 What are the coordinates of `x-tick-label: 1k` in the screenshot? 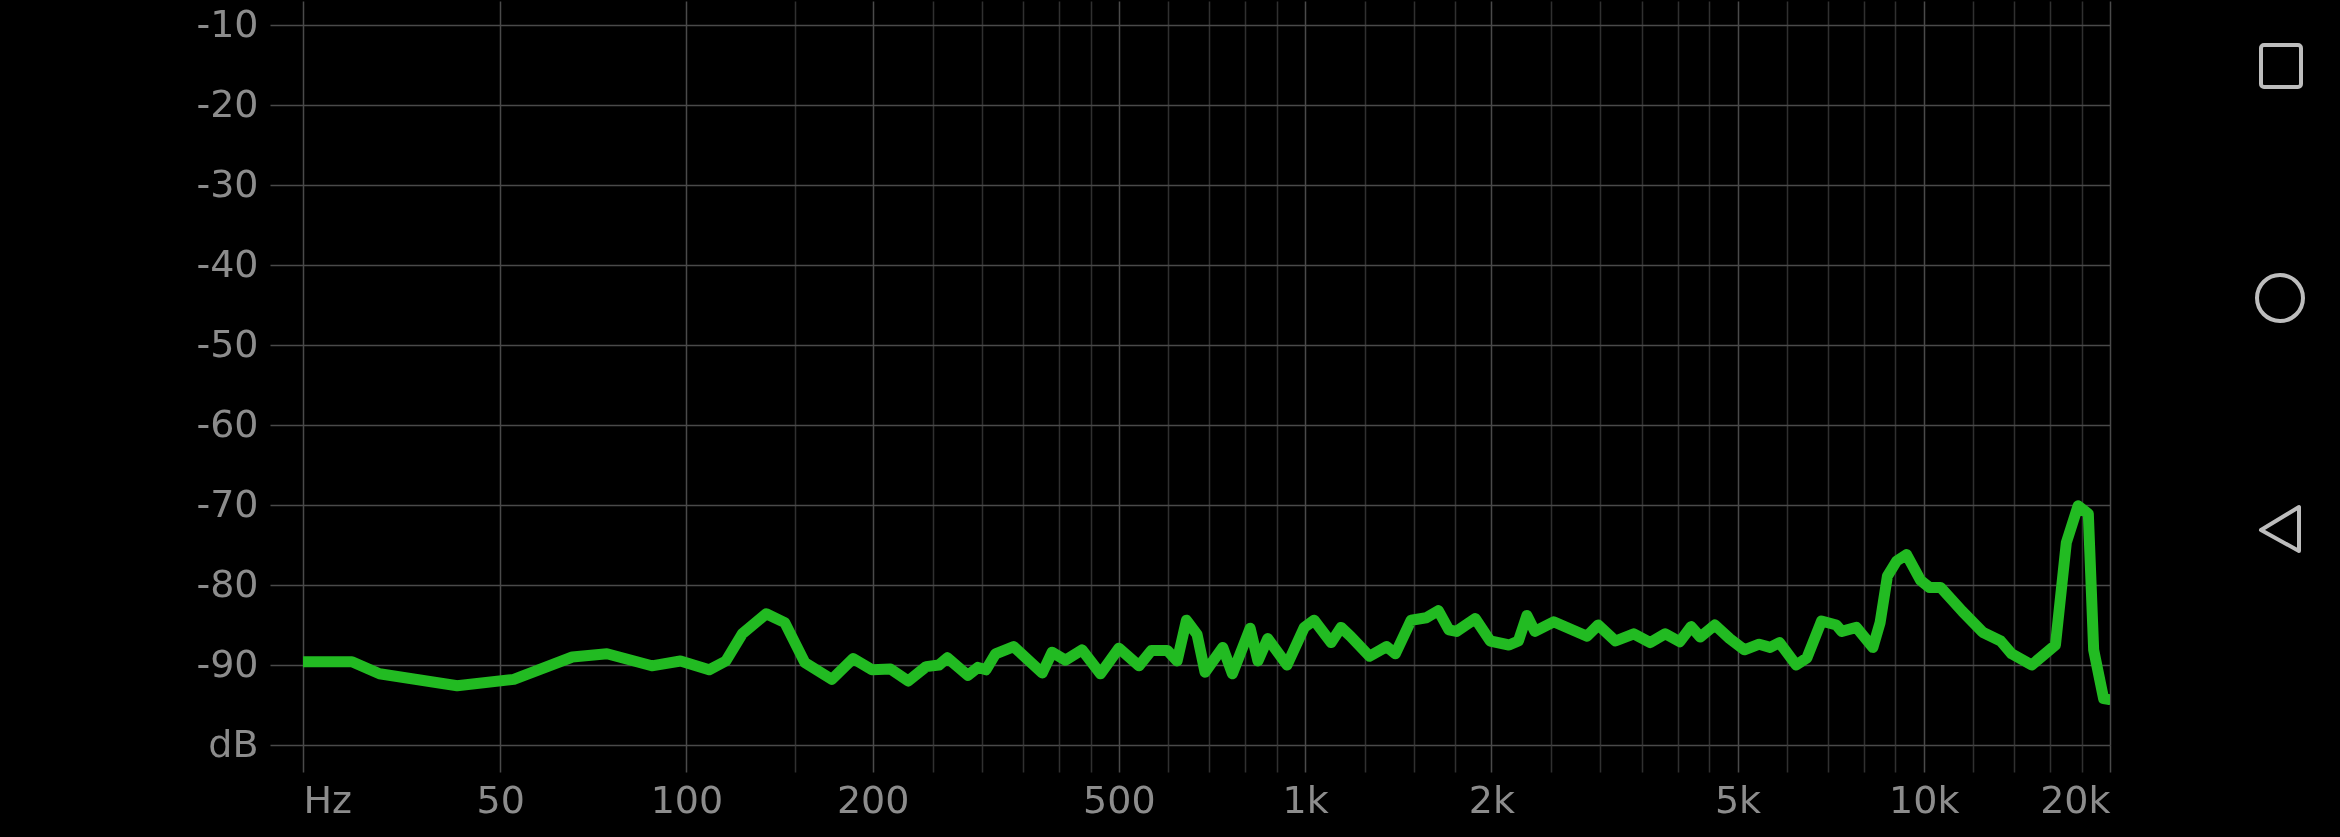 It's located at (1305, 799).